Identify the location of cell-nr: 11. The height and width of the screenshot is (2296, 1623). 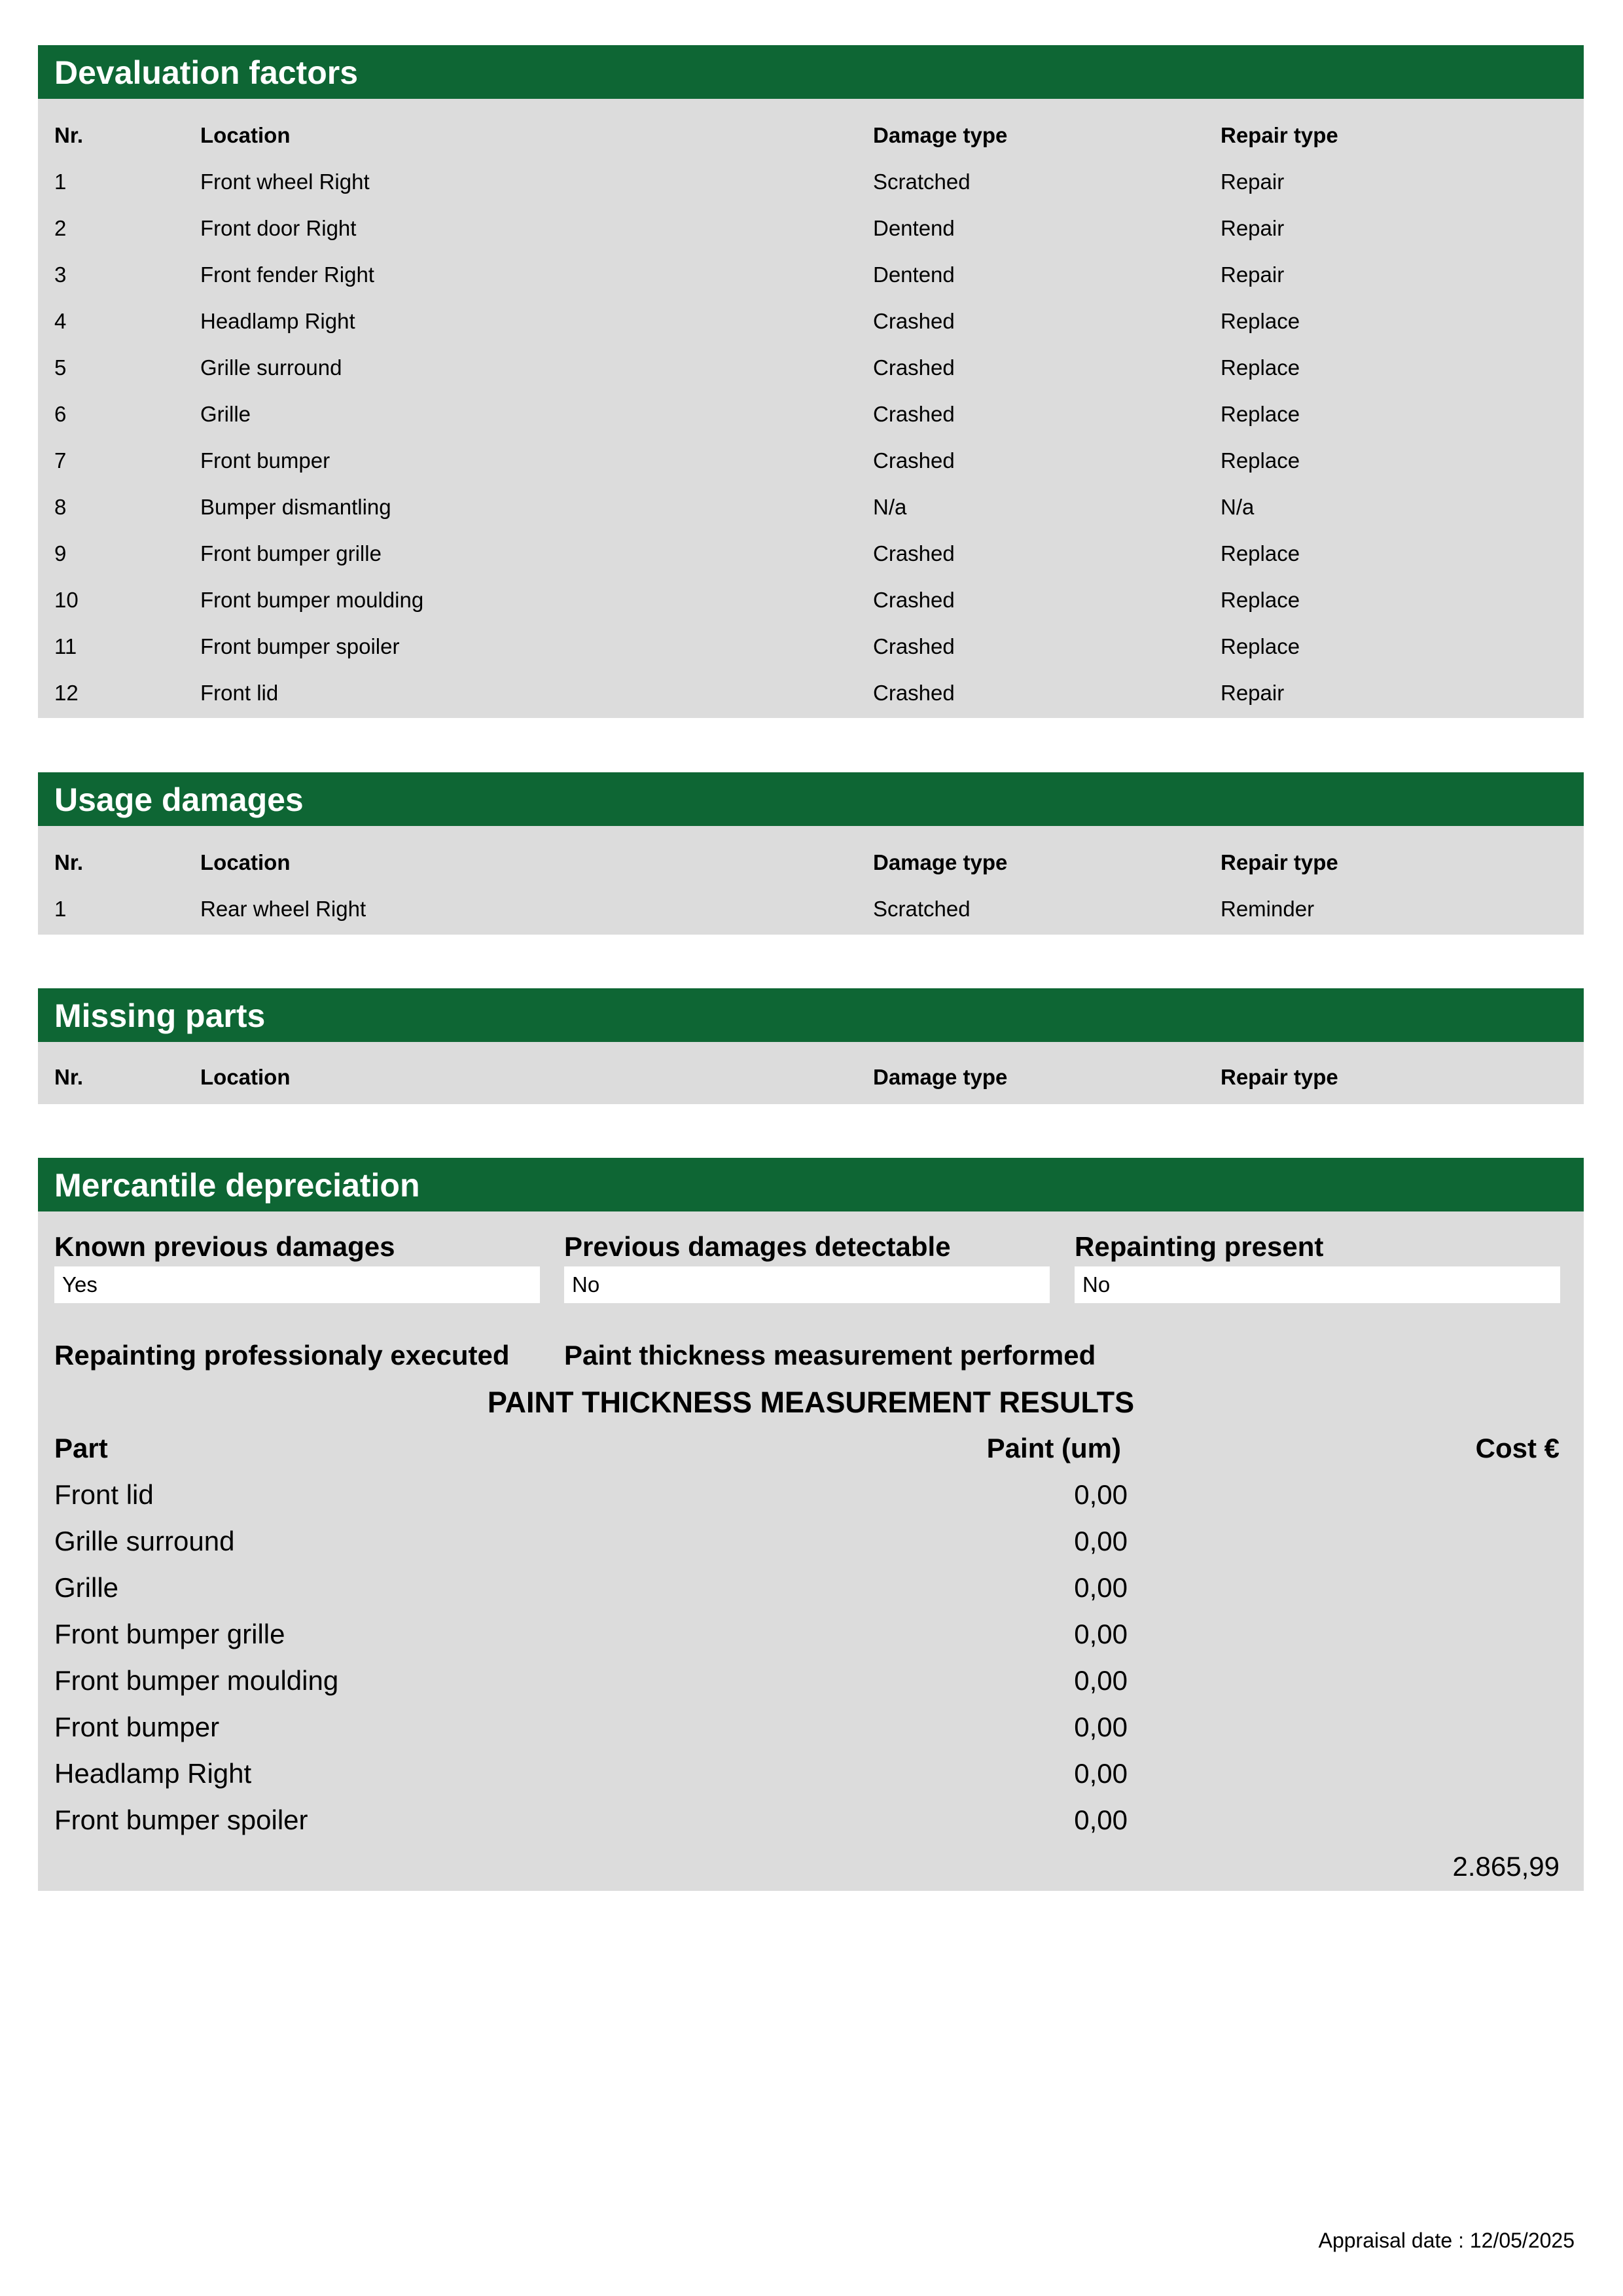
(65, 646).